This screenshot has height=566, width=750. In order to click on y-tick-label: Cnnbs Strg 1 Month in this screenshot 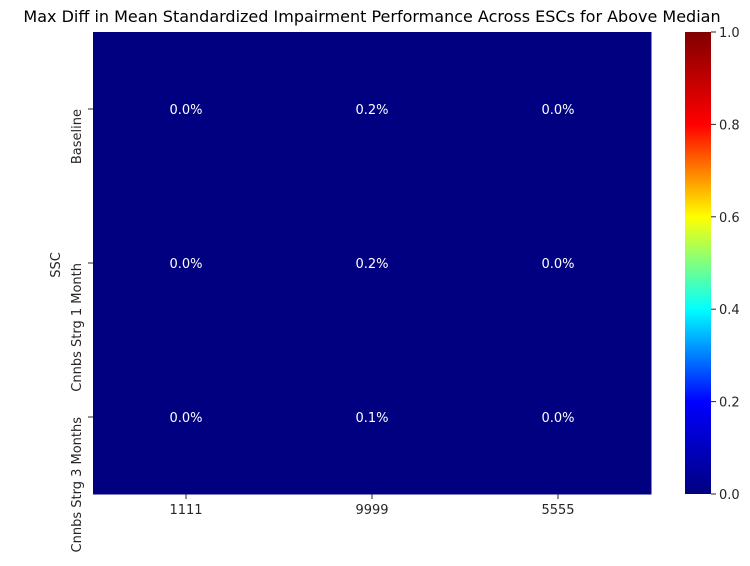, I will do `click(77, 327)`.